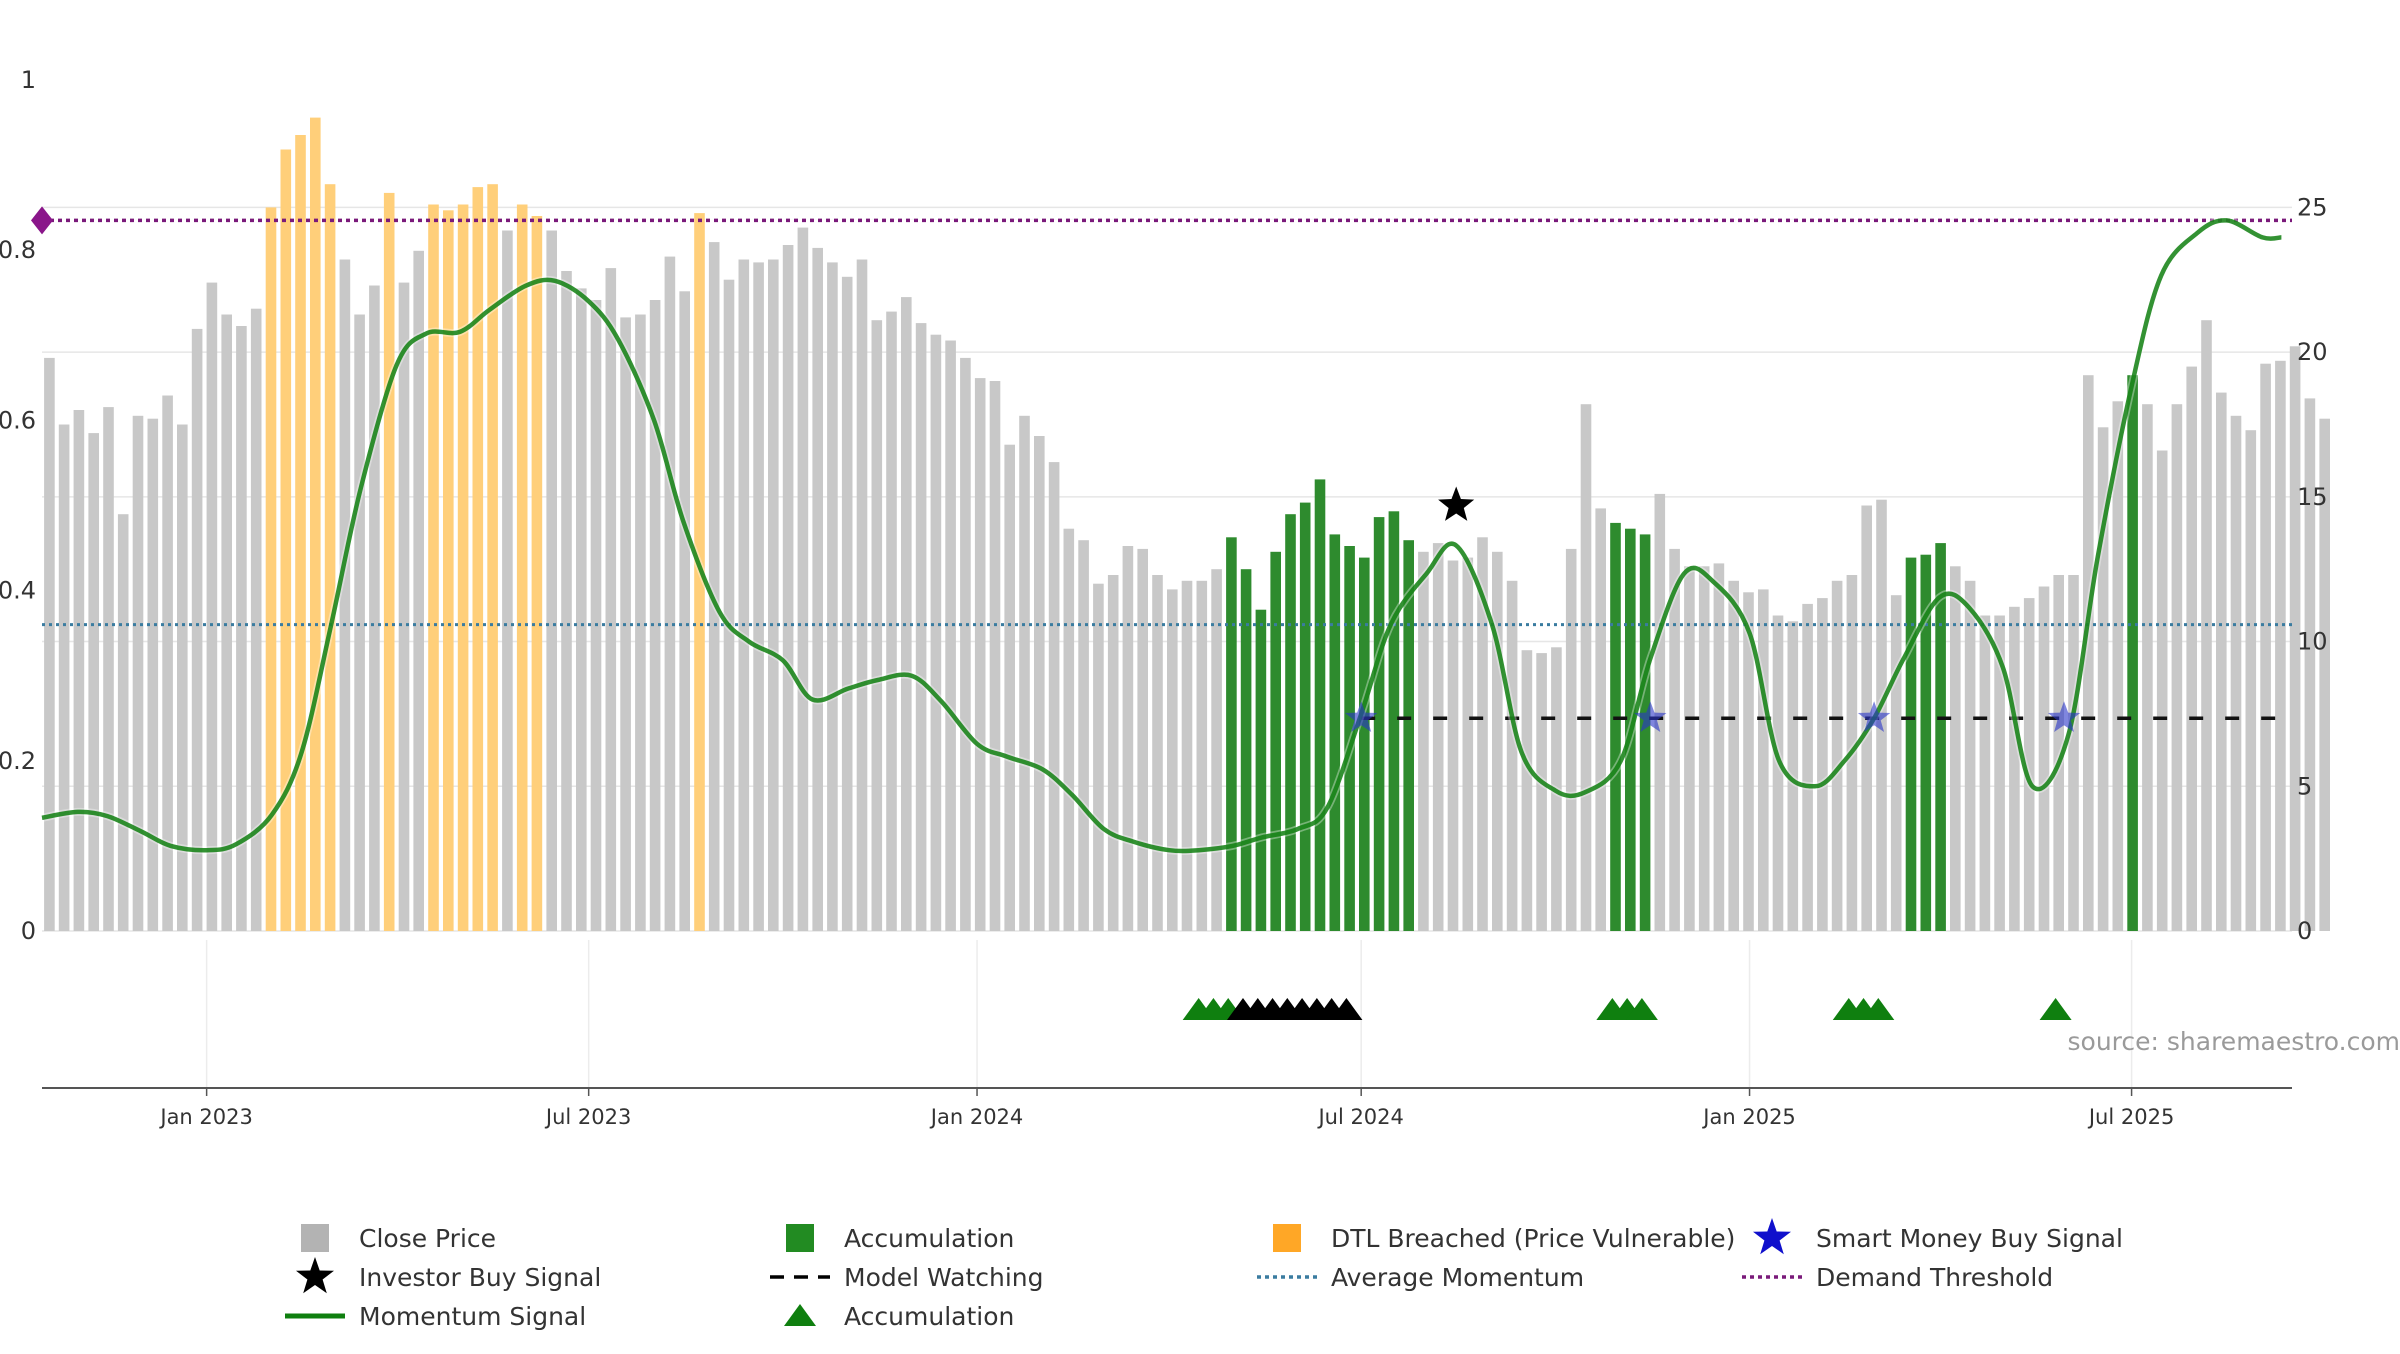 The image size is (2400, 1354). Describe the element at coordinates (18, 591) in the screenshot. I see `left-axis-tick-label: 0.4` at that location.